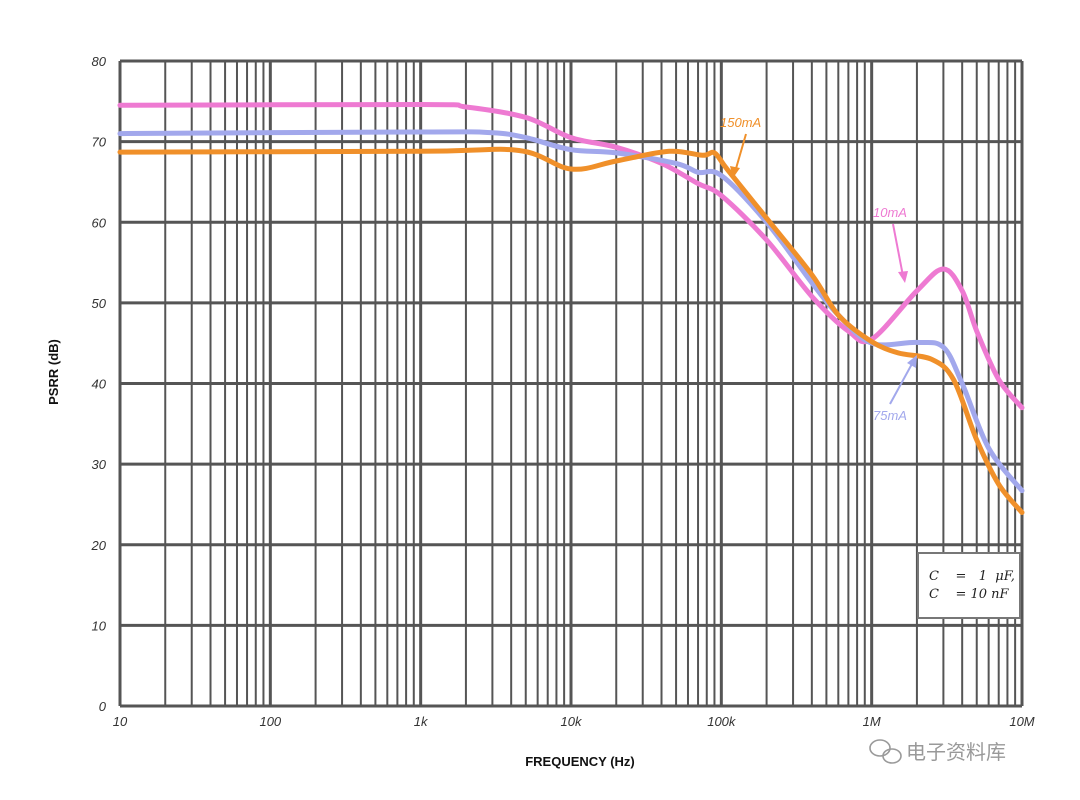 This screenshot has height=800, width=1080. I want to click on legend-line-2: C = 10 nF, so click(969, 594).